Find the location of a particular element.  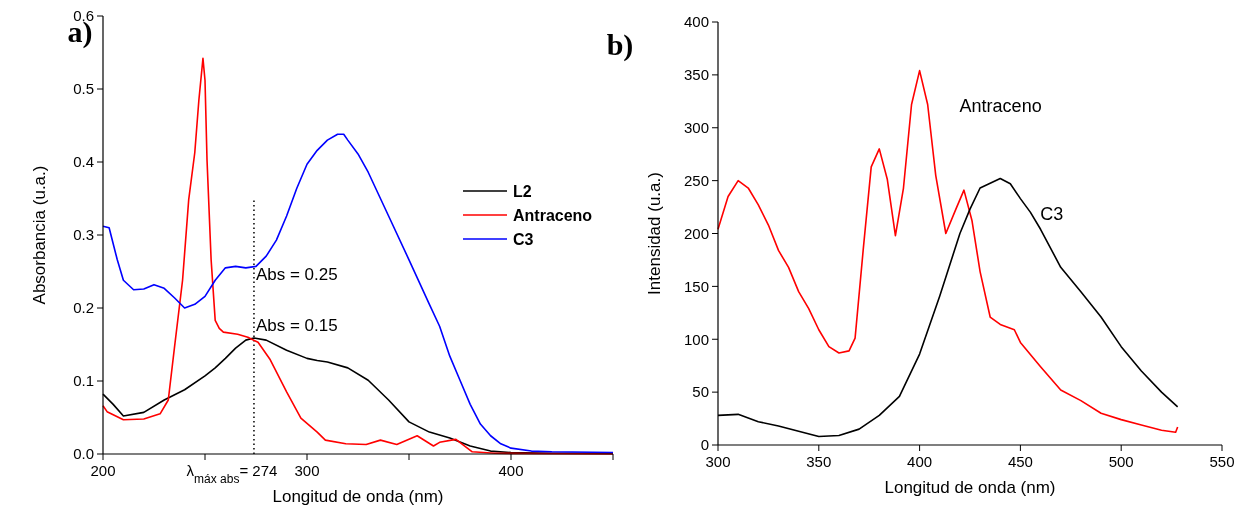

series-label: Antraceno is located at coordinates (1000, 105).